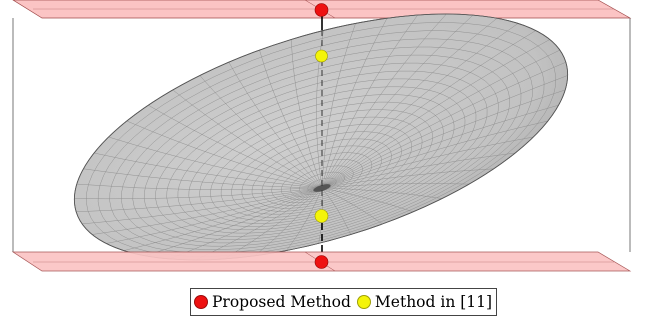 The height and width of the screenshot is (320, 646). I want to click on legend-label-method-11: Method in [11], so click(433, 302).